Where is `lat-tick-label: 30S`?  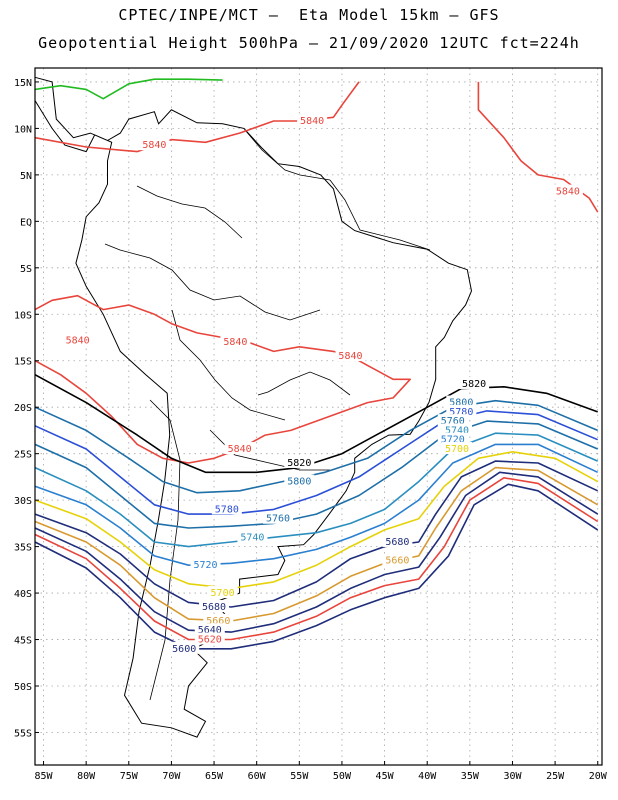 lat-tick-label: 30S is located at coordinates (23, 501).